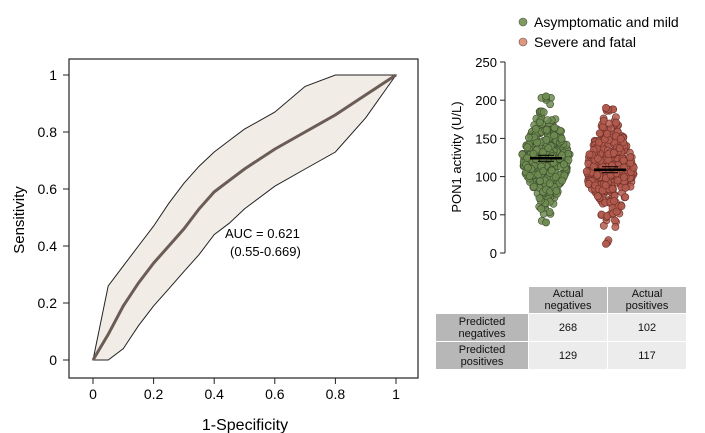  I want to click on pon1-y-tick-label: 250, so click(486, 62).